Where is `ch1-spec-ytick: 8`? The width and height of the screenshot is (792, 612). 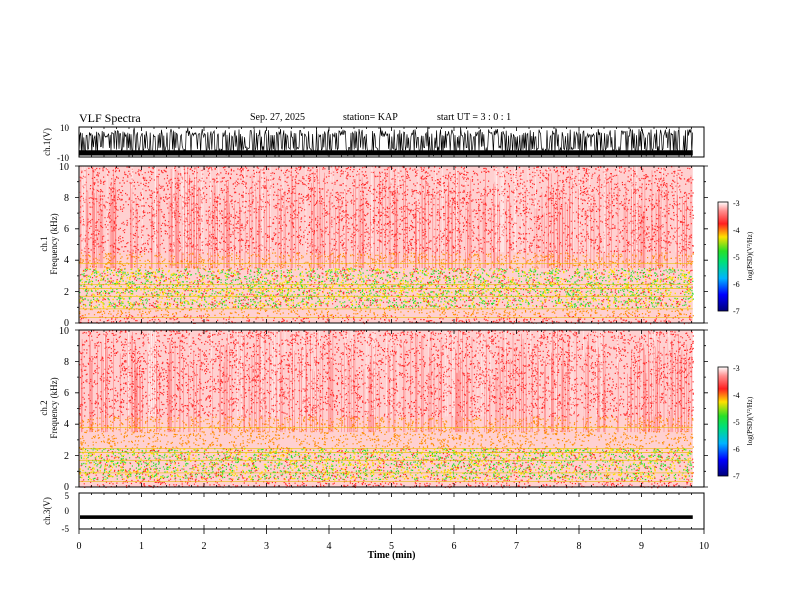
ch1-spec-ytick: 8 is located at coordinates (66, 198).